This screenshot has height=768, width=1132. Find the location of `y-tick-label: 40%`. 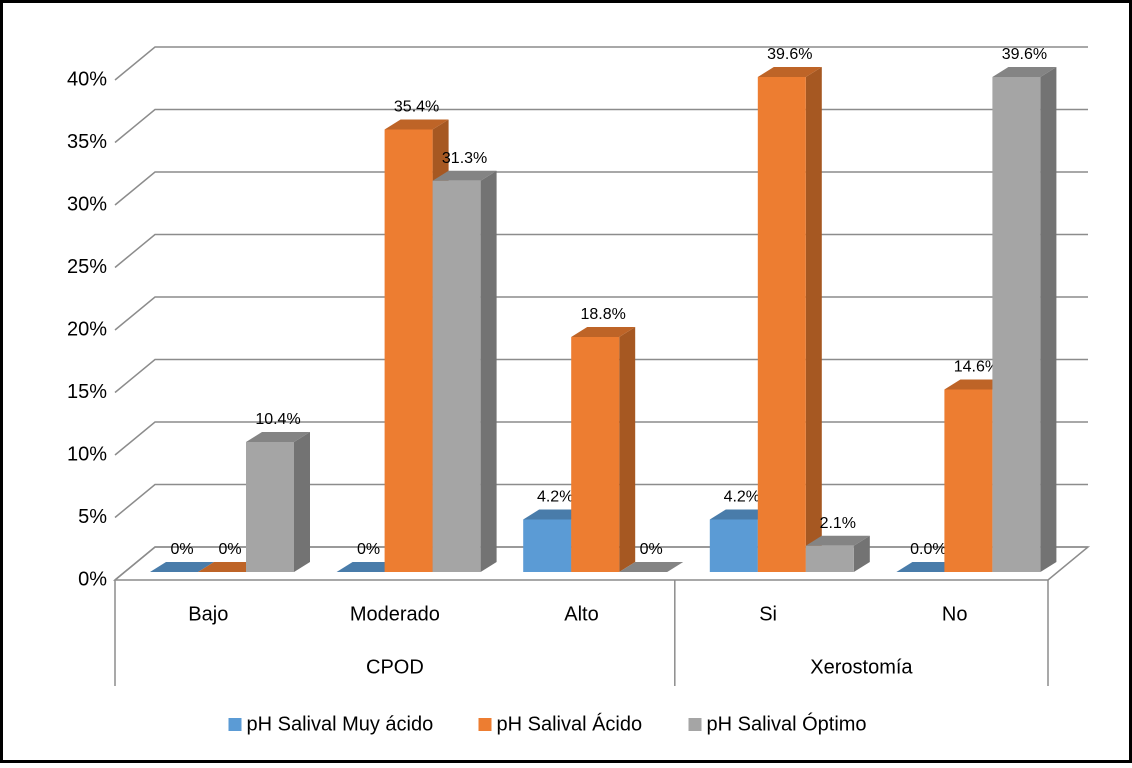

y-tick-label: 40% is located at coordinates (87, 79).